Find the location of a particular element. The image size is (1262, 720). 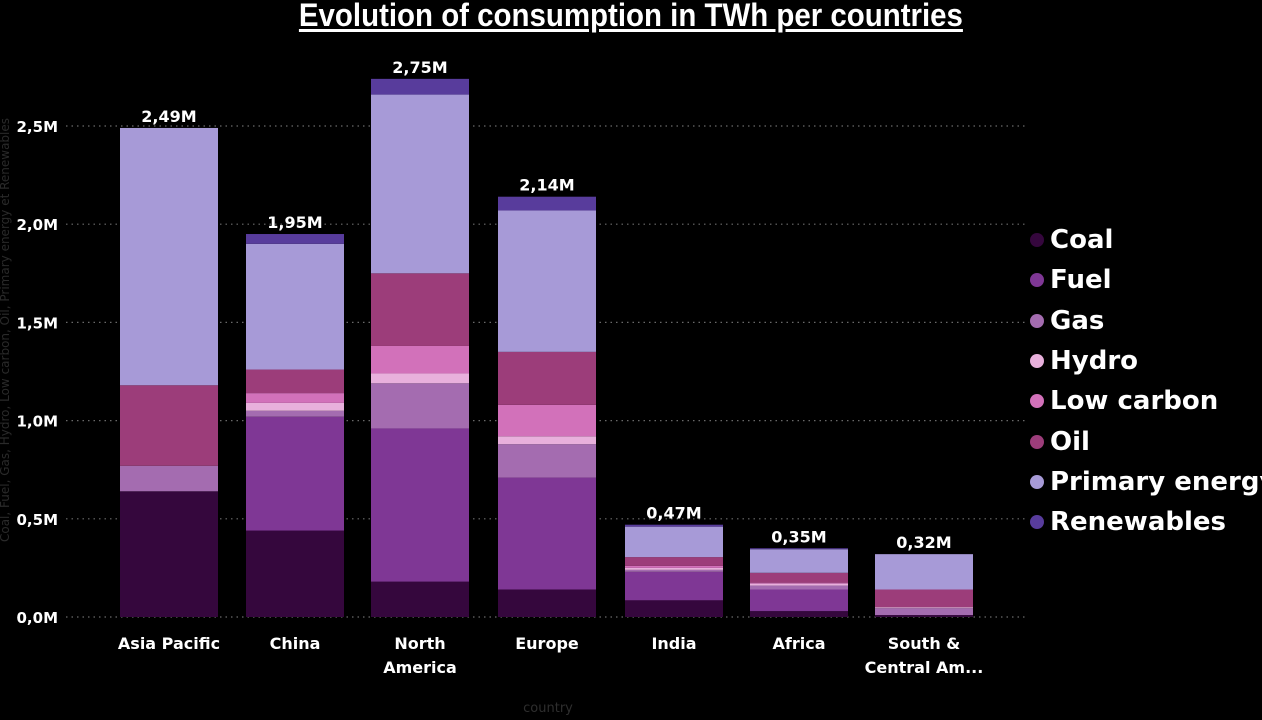

legend-item: Hydro is located at coordinates (1146, 361).